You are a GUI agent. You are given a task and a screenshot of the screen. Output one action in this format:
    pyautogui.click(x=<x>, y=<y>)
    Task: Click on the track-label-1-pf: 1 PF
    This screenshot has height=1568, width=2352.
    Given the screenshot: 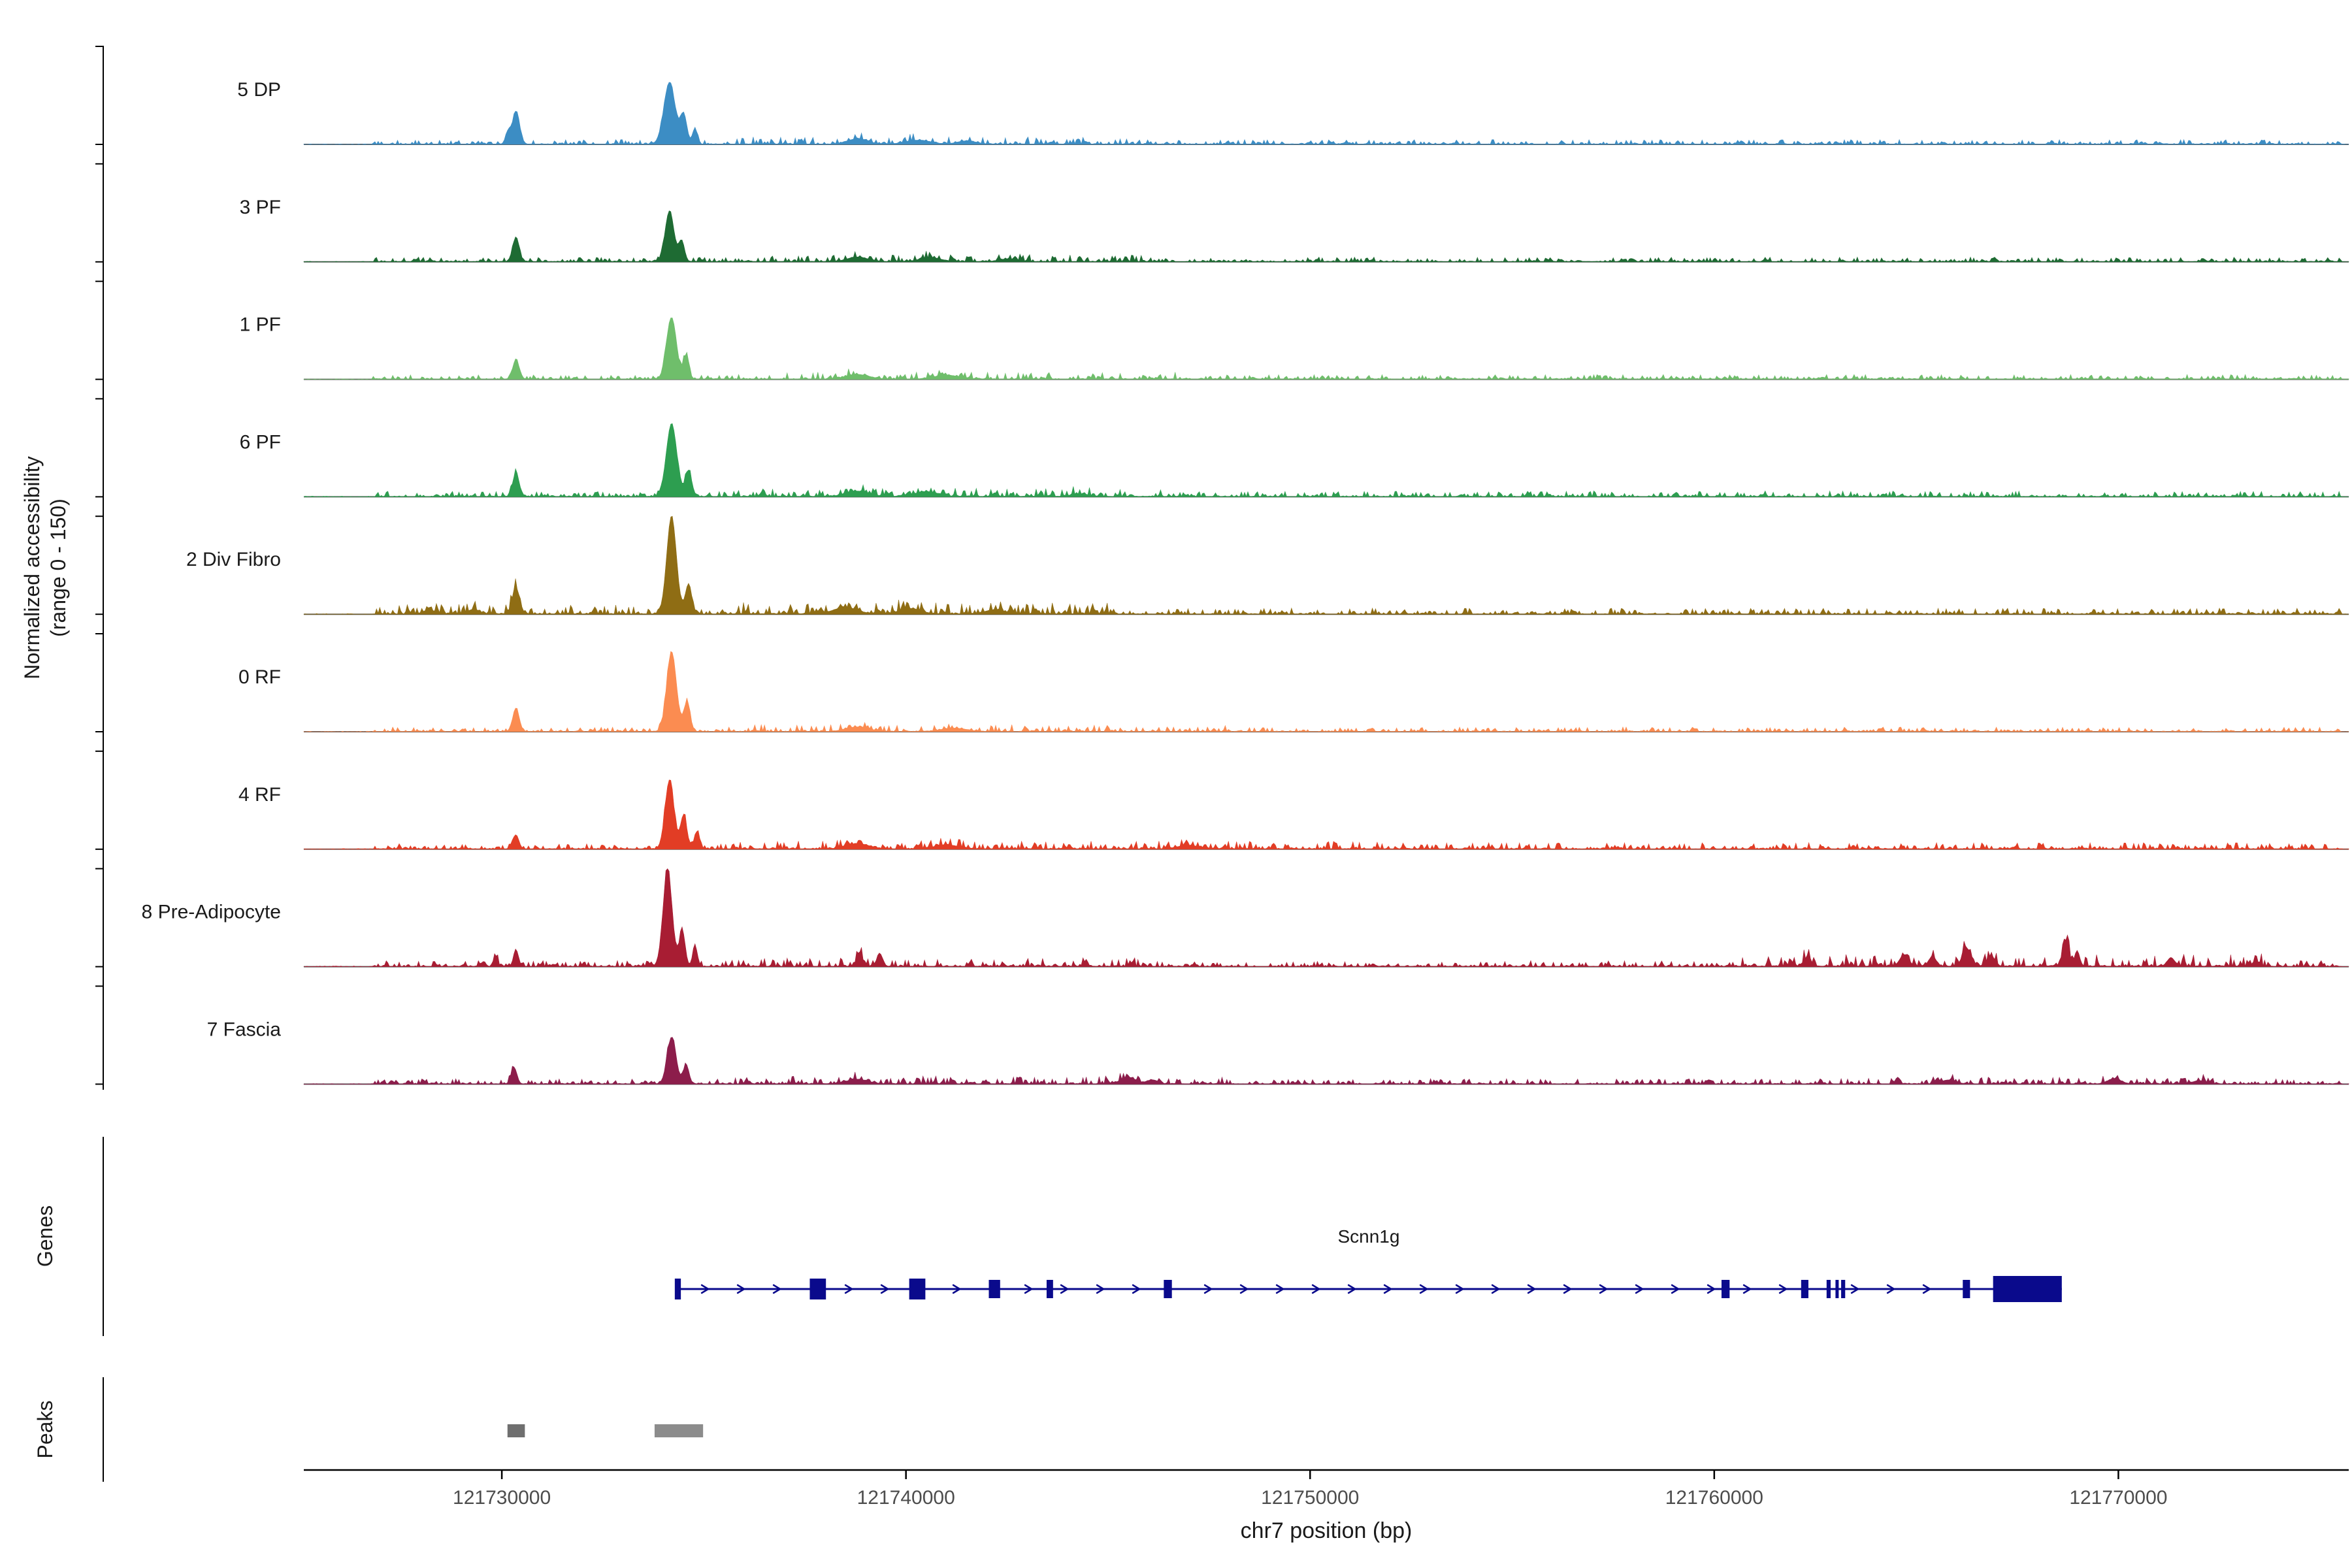 What is the action you would take?
    pyautogui.click(x=260, y=325)
    